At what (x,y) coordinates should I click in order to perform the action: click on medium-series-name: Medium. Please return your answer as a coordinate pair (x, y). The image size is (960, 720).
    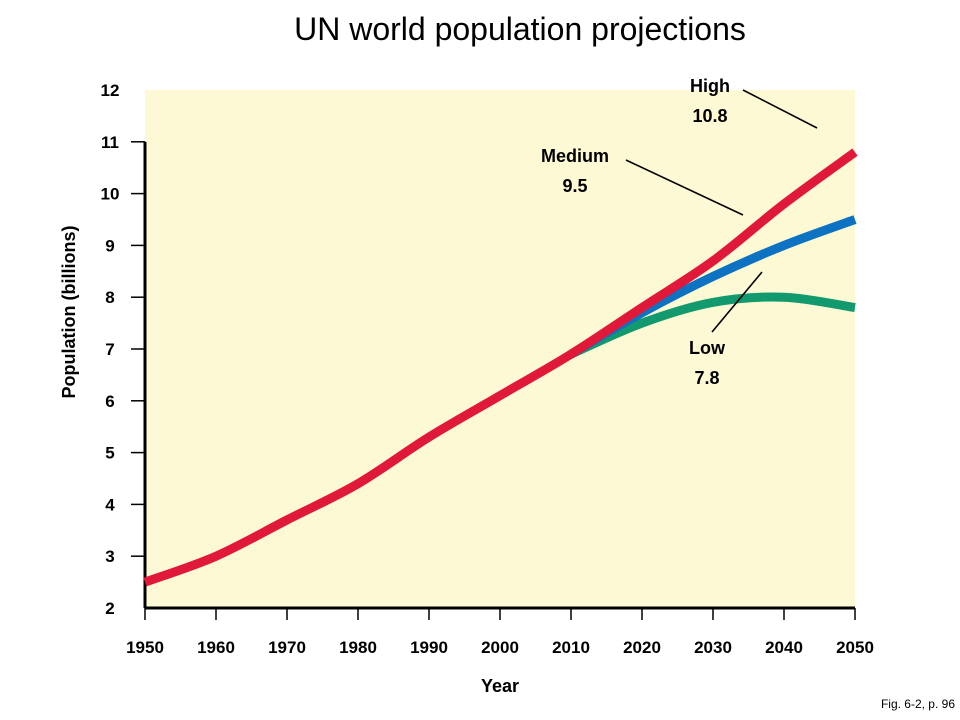
    Looking at the image, I should click on (575, 156).